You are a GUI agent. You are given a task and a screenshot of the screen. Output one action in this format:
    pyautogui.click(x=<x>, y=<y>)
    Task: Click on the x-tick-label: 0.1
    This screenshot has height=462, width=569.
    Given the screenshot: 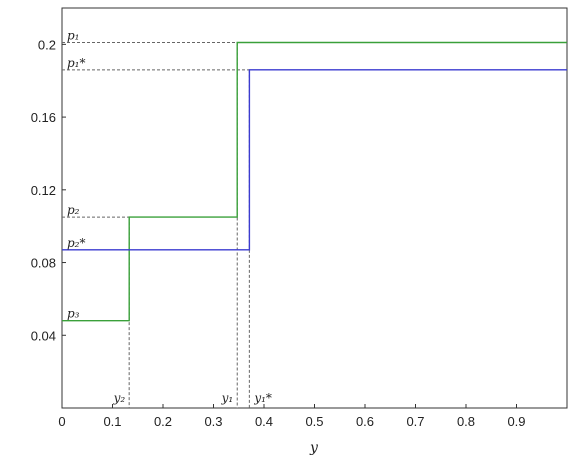 What is the action you would take?
    pyautogui.click(x=112, y=421)
    